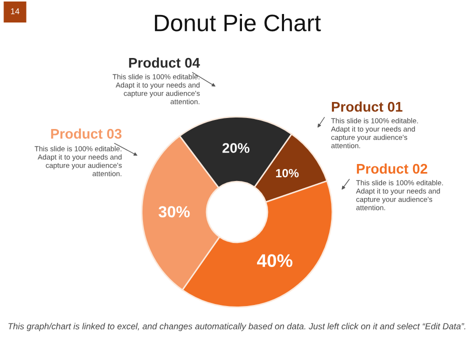  Describe the element at coordinates (86, 133) in the screenshot. I see `slice-label: Product 03` at that location.